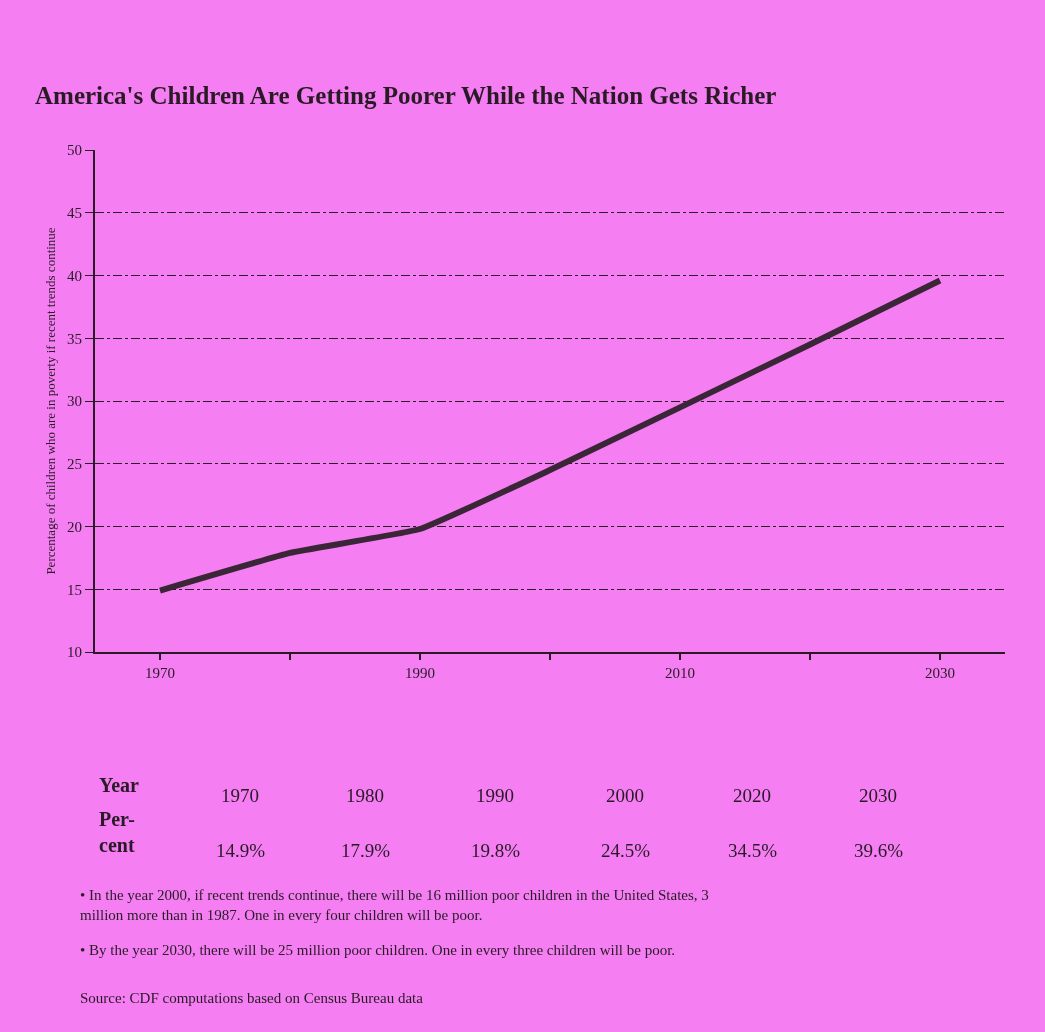  I want to click on text: • By the year 2030, there will be 25 million poor children. One in every three children will be poor., so click(378, 950).